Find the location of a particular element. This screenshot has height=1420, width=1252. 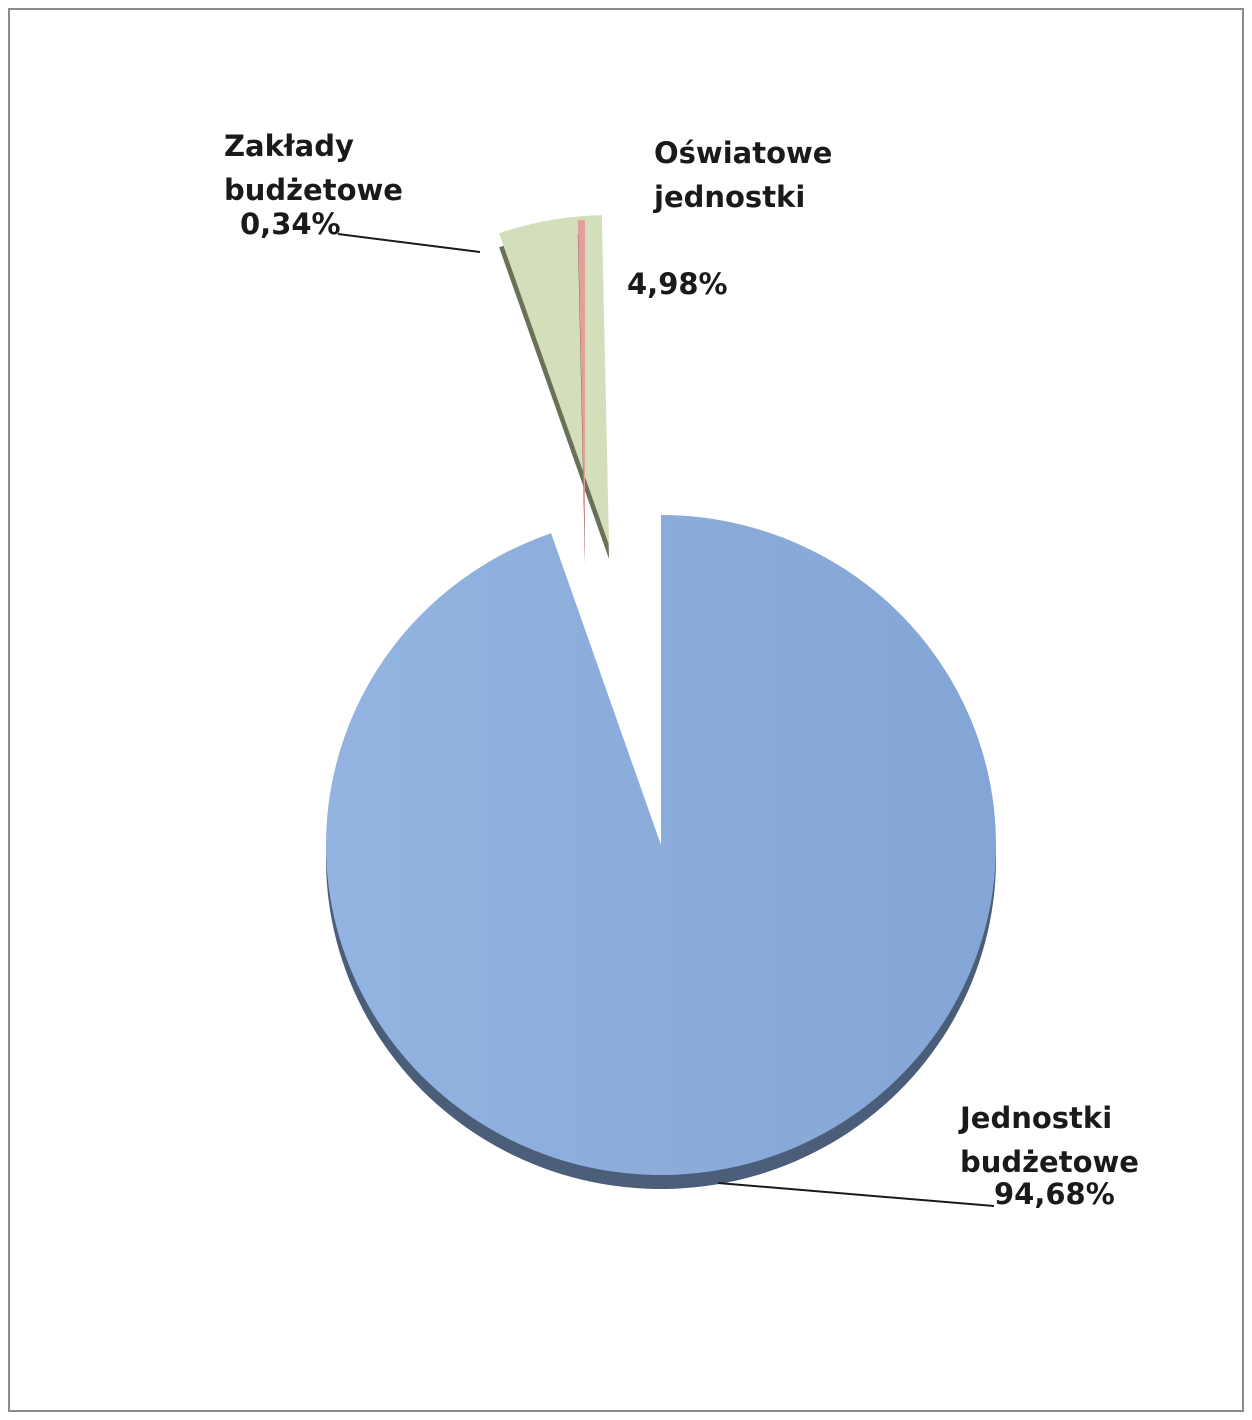

slice-label-zaklady: Zakłady budżetowe is located at coordinates (313, 168).